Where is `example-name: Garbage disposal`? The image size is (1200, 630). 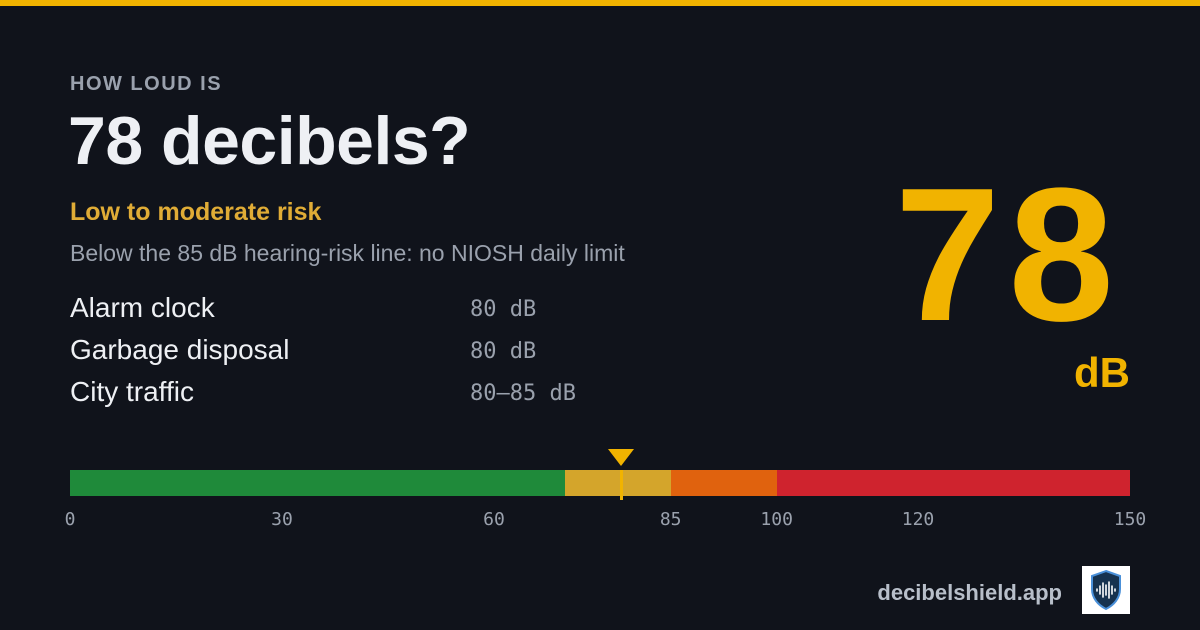
example-name: Garbage disposal is located at coordinates (180, 349).